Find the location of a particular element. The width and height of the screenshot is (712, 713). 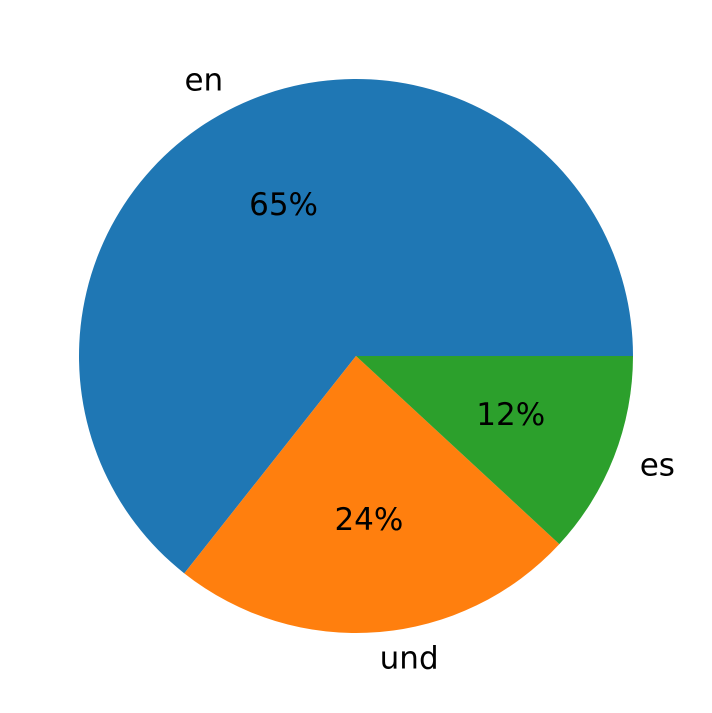

pie-slice is located at coordinates (494, 450).